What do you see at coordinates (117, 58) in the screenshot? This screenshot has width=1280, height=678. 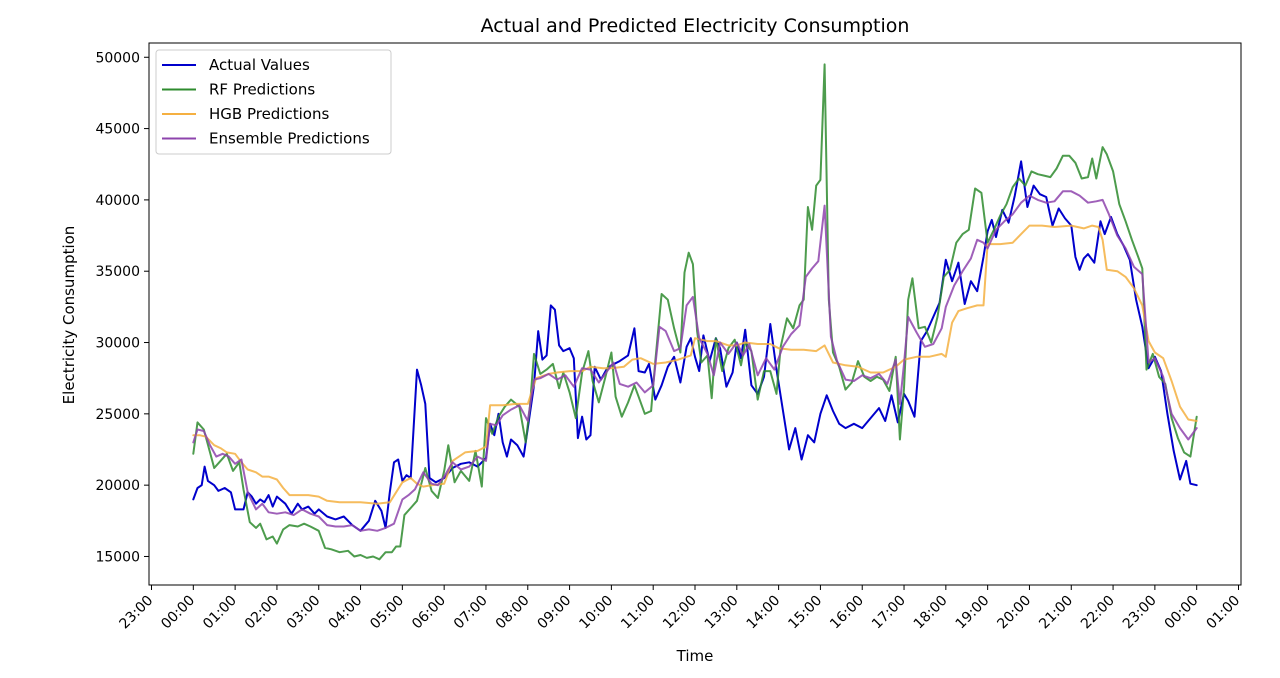 I see `y-tick-label: 50000` at bounding box center [117, 58].